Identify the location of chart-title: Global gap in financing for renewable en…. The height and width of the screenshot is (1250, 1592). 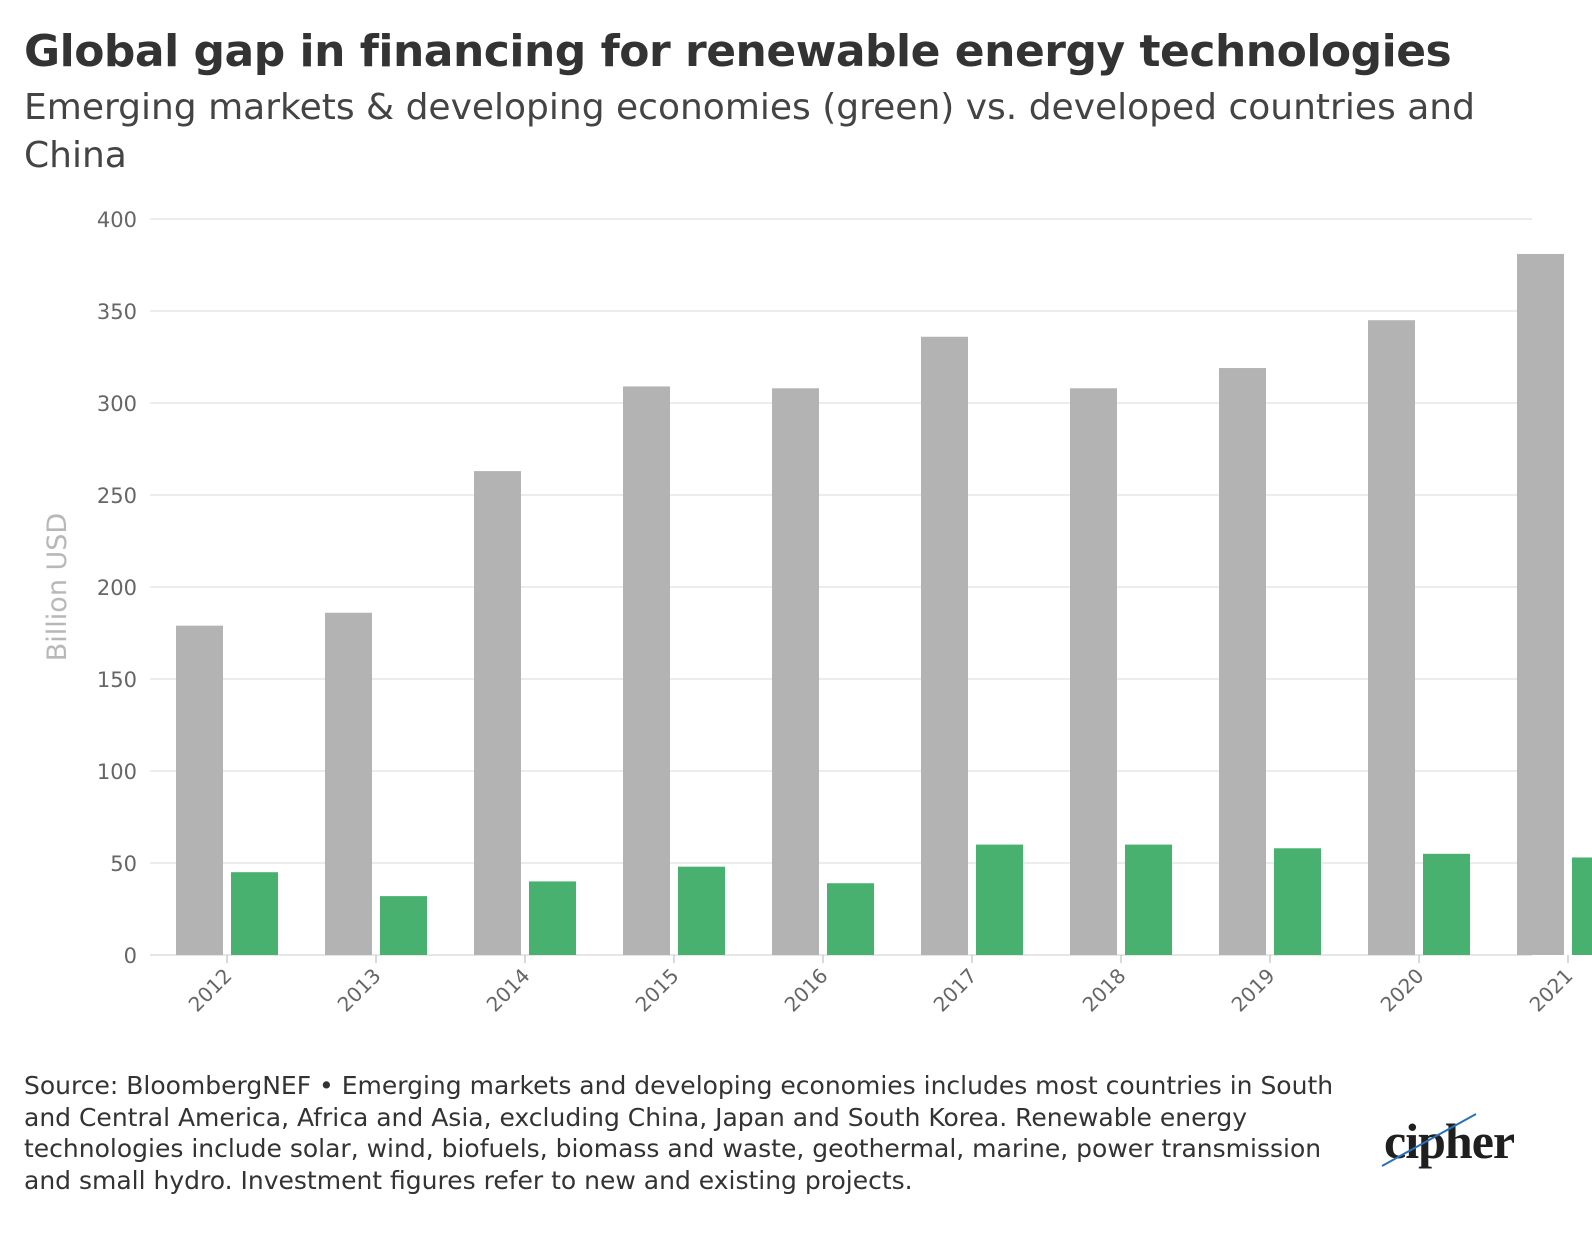
(738, 51).